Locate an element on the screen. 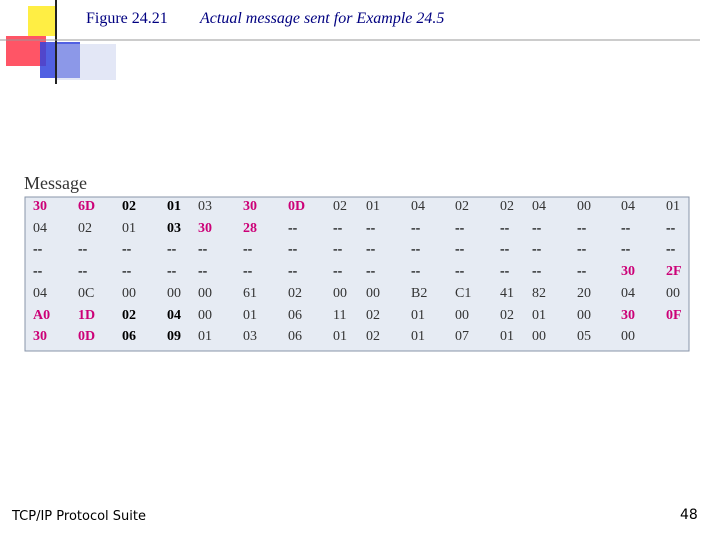  cell: 41 is located at coordinates (507, 293).